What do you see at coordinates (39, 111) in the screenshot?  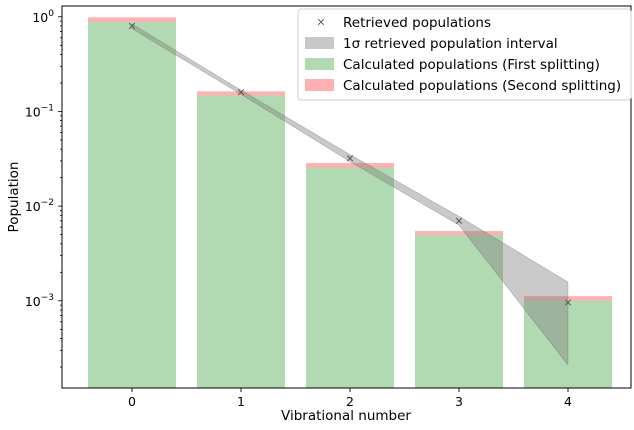 I see `y-tick-label-−1: 10⁻¹` at bounding box center [39, 111].